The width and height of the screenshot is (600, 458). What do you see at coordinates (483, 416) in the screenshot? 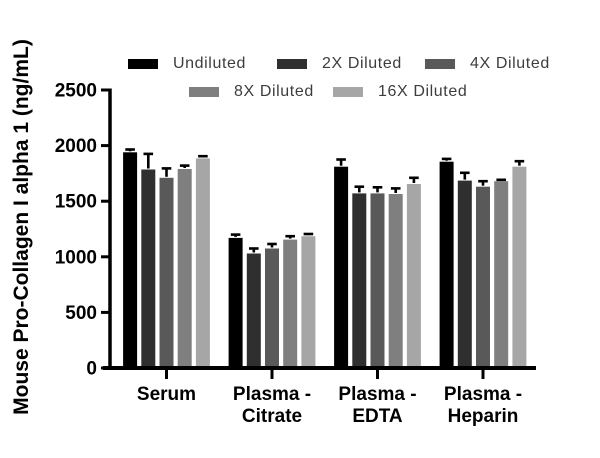
I see `x-category-label: Heparin` at bounding box center [483, 416].